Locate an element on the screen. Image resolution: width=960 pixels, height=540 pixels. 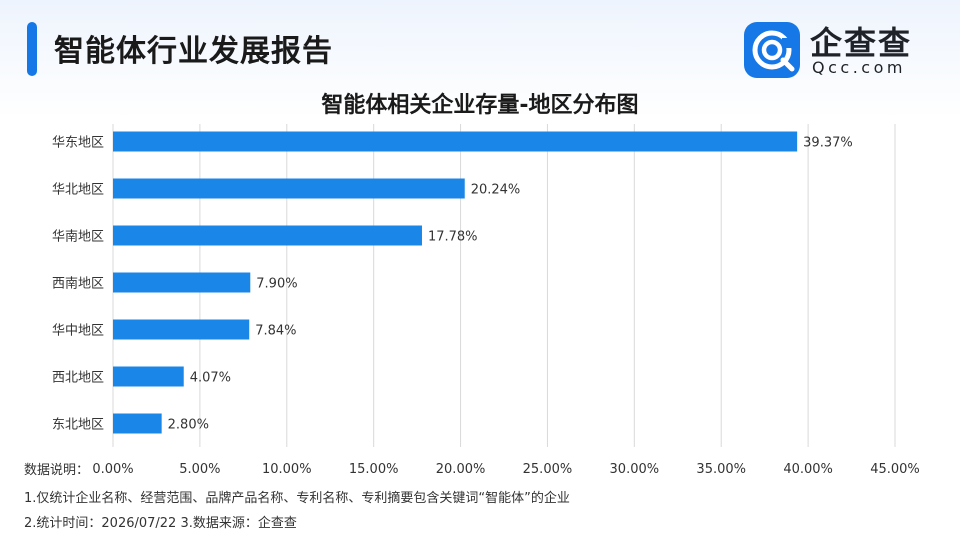
title-accent-bar is located at coordinates (32, 49).